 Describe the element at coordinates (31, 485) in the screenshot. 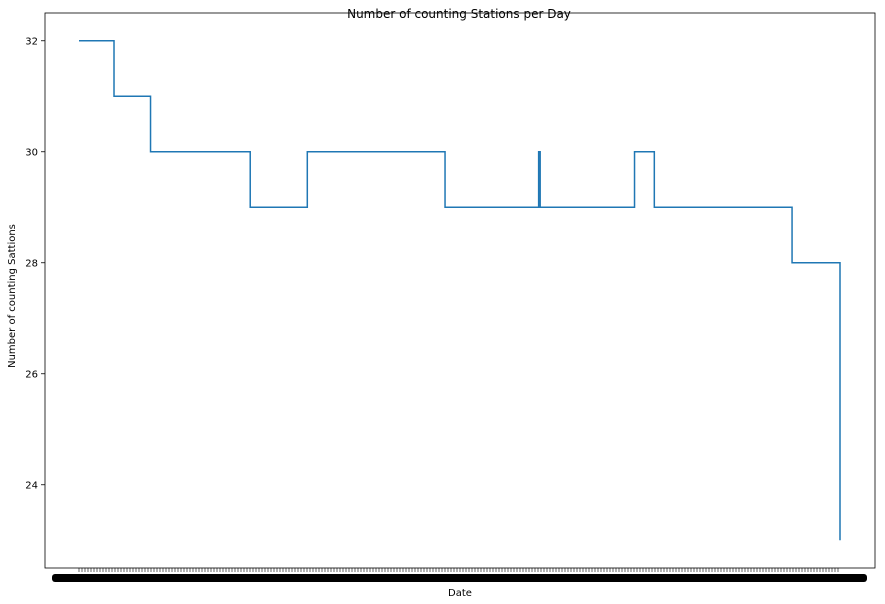

I see `y-tick-label: 24` at that location.